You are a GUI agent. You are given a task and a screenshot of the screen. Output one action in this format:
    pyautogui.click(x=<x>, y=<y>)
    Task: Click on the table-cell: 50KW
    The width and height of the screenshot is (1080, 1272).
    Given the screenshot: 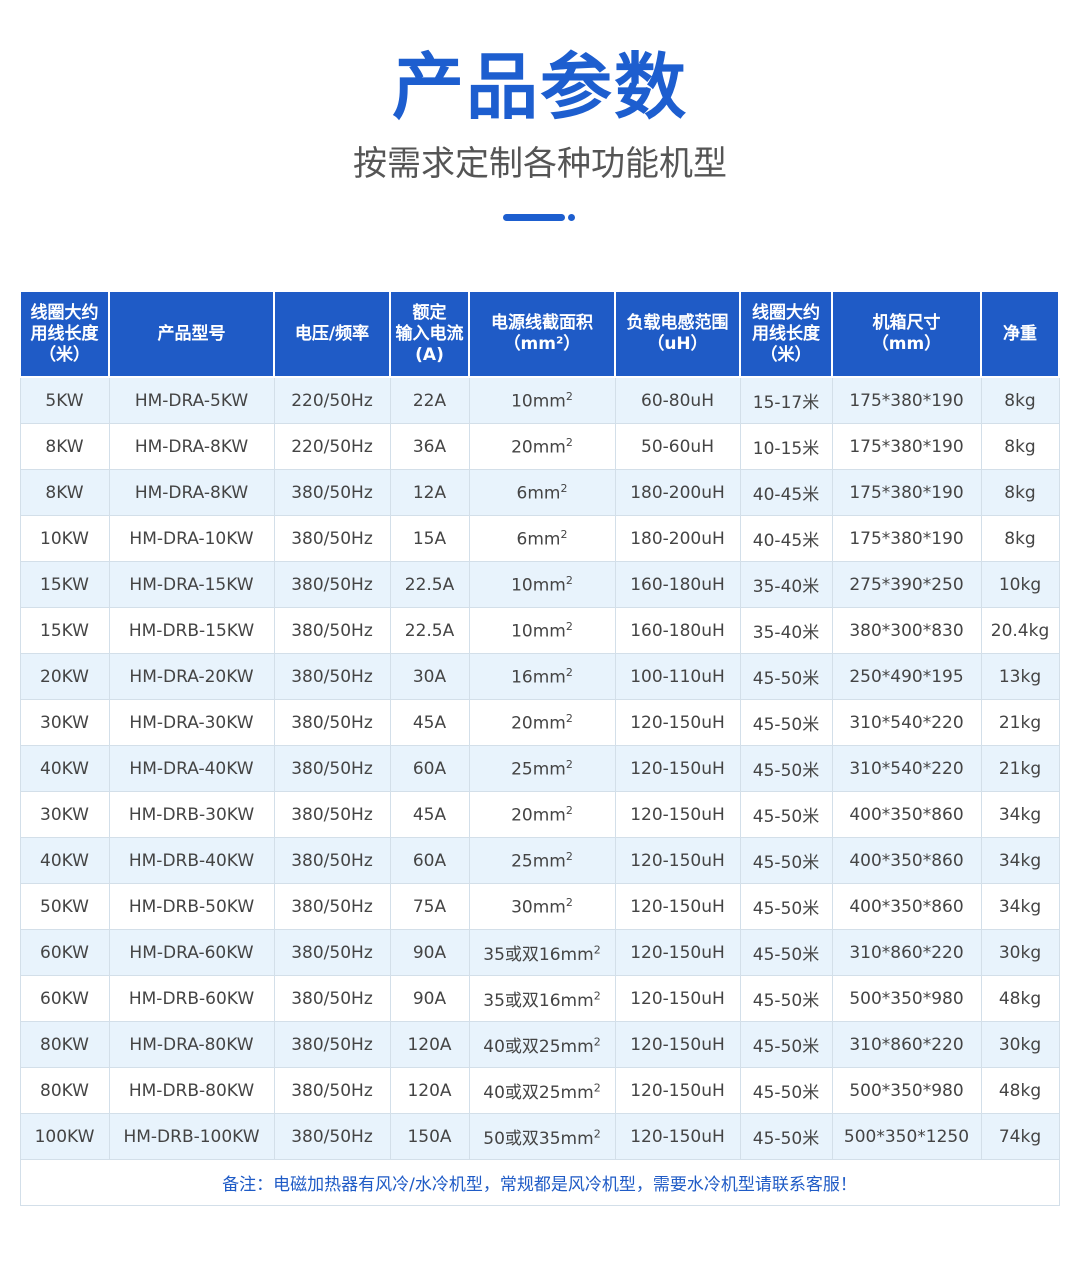 What is the action you would take?
    pyautogui.click(x=64, y=906)
    